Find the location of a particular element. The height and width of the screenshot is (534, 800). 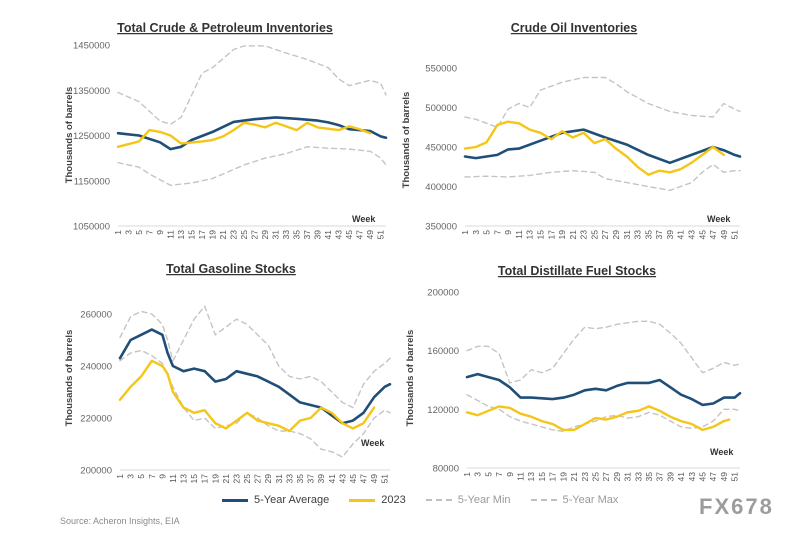

chart-1-ytick-label: 1450000 is located at coordinates (91, 46).